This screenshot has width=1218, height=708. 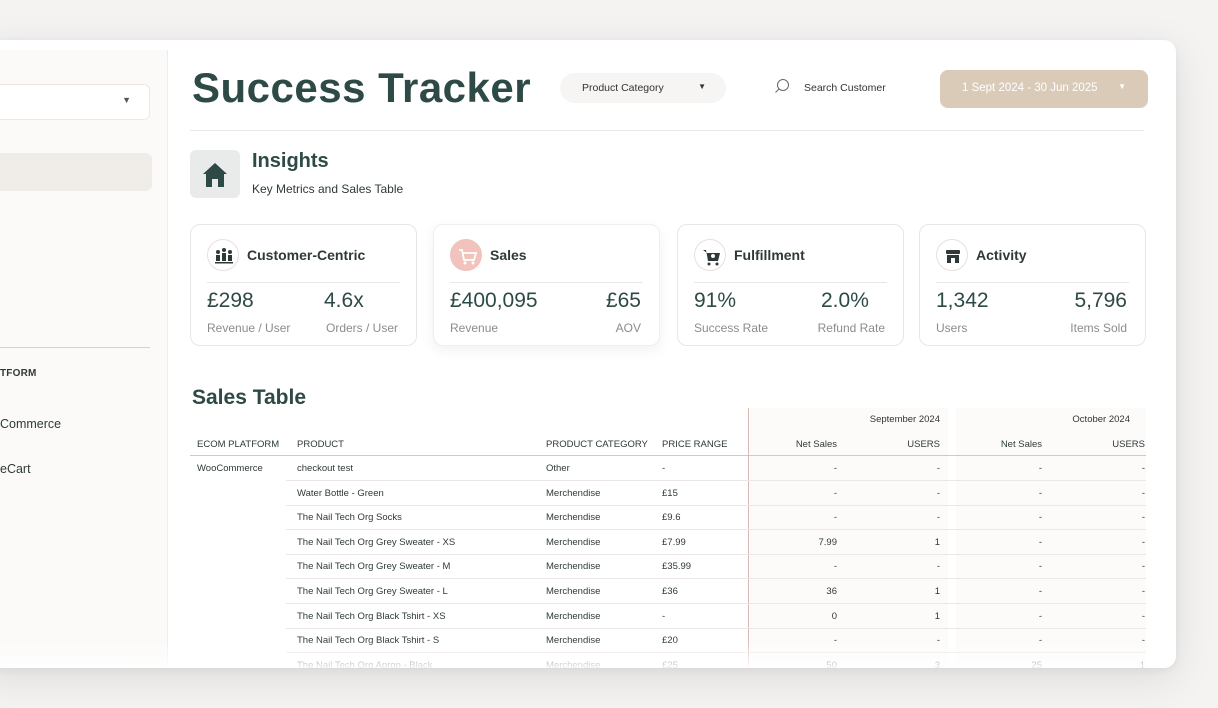 I want to click on price-cell: £36, so click(x=670, y=591).